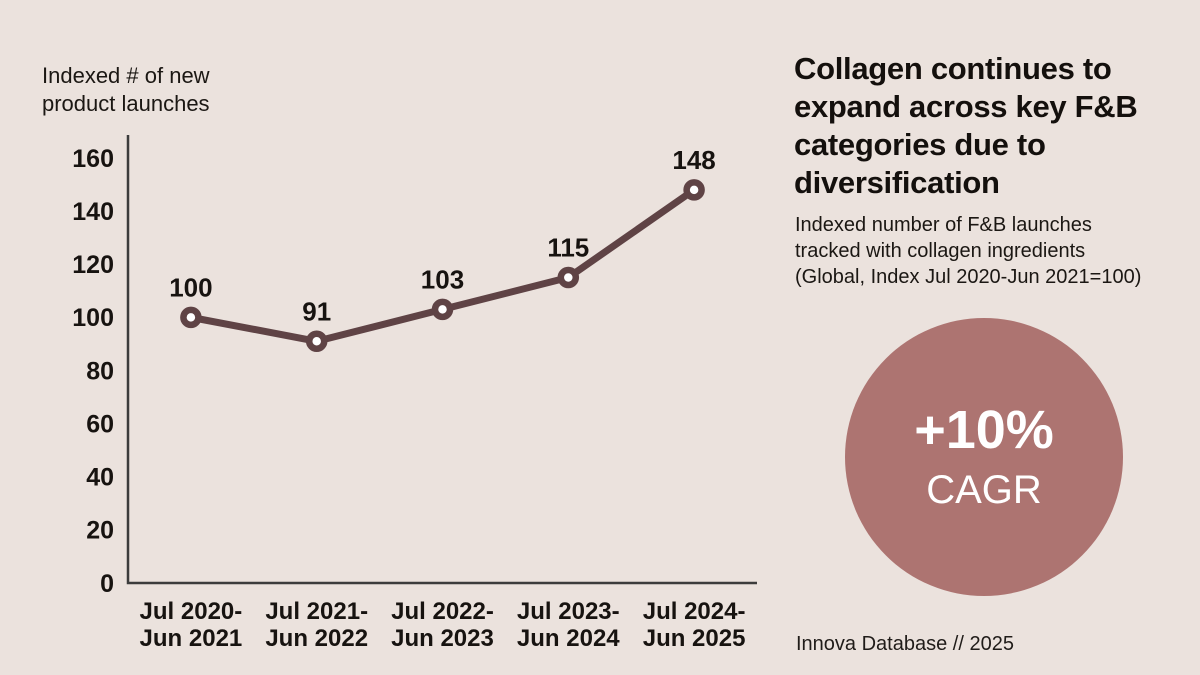  What do you see at coordinates (316, 611) in the screenshot?
I see `x-tick-label-line1: Jul 2021-` at bounding box center [316, 611].